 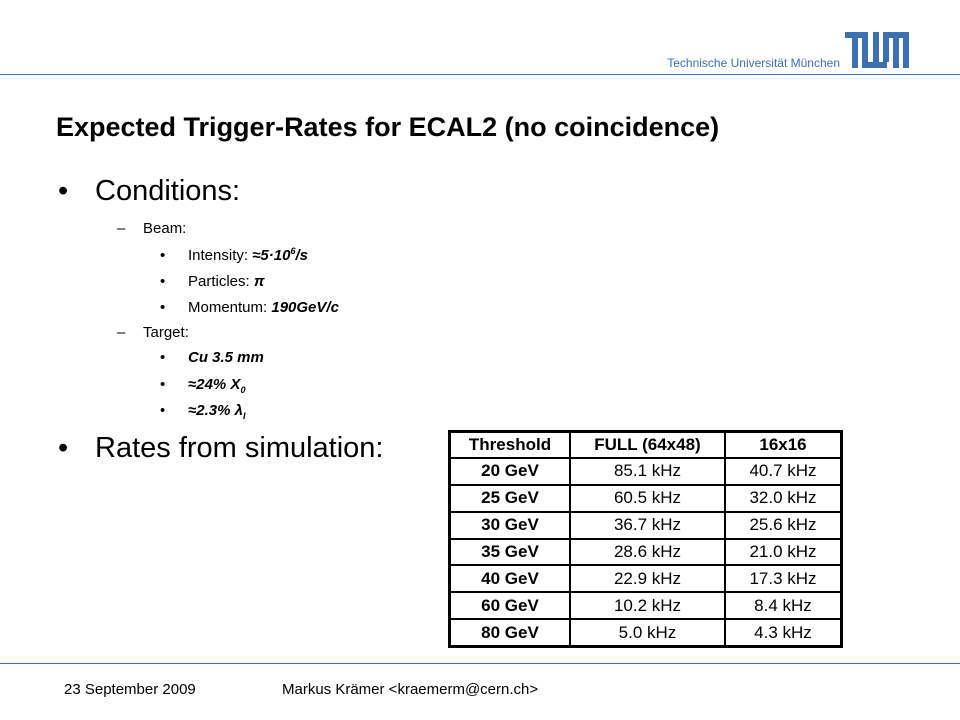 I want to click on material-value: Cu 3.5 mm, so click(x=226, y=357).